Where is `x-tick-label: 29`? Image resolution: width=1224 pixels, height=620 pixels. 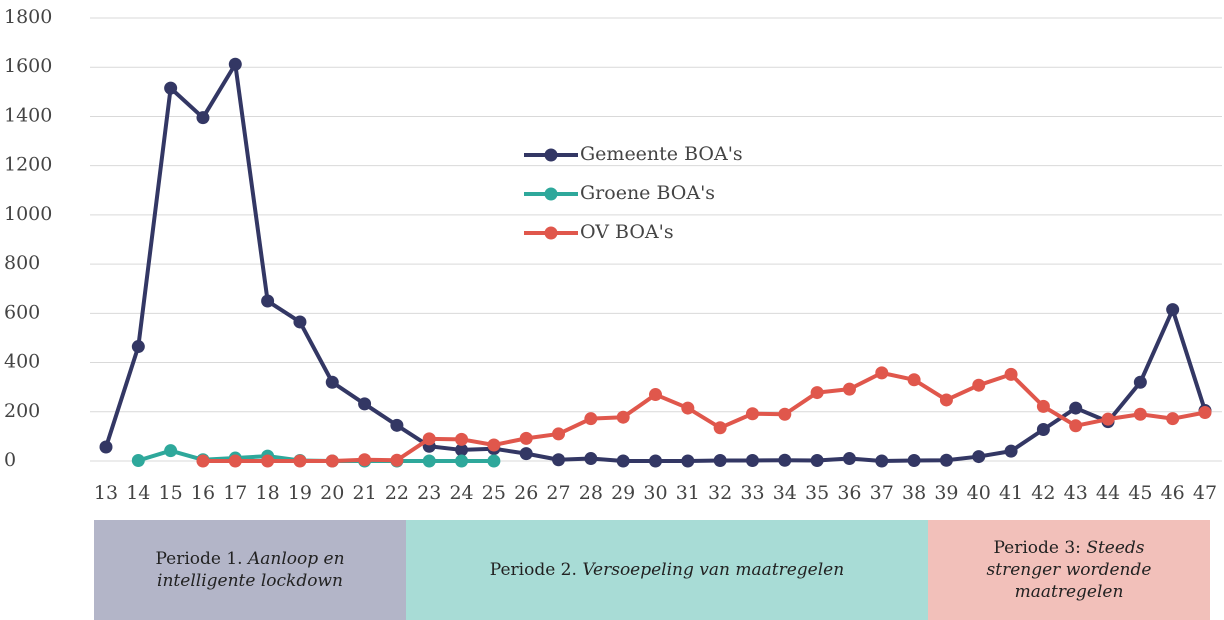
x-tick-label: 29 is located at coordinates (623, 493).